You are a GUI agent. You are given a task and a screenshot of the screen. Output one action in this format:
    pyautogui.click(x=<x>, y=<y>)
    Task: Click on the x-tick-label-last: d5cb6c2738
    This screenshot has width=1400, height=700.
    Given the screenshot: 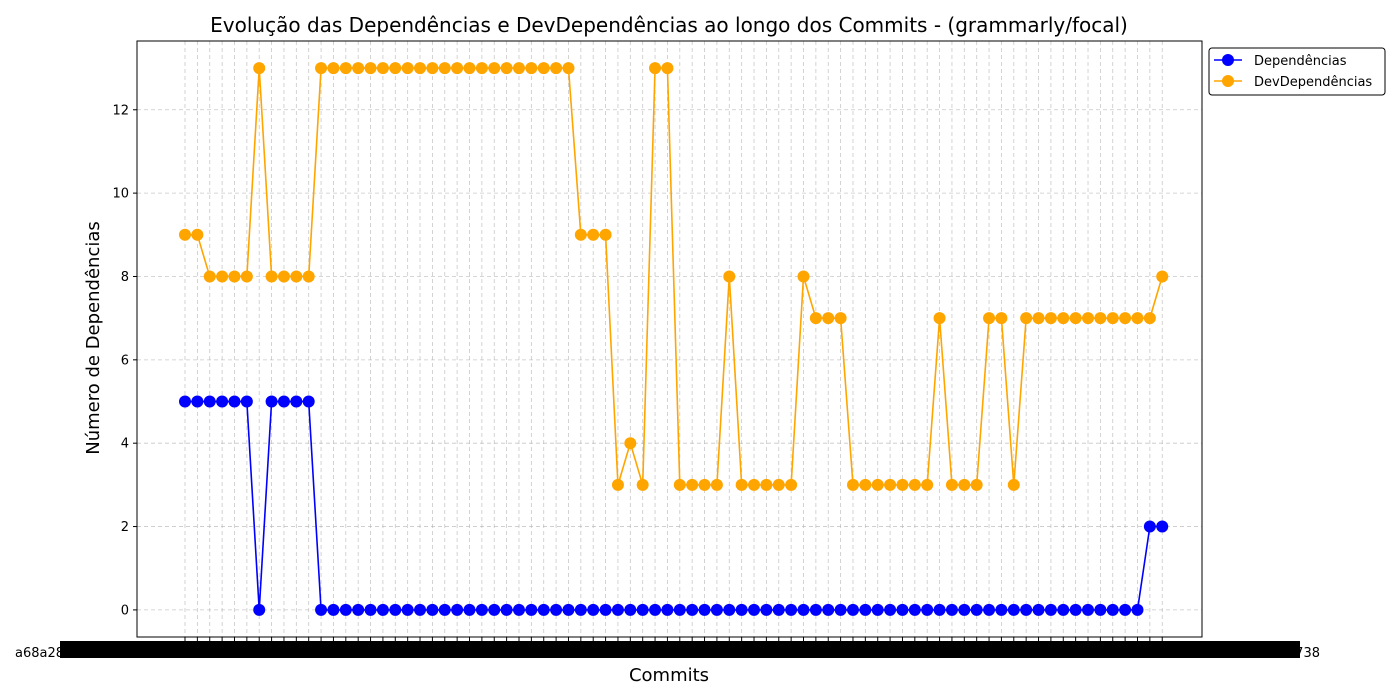 What is the action you would take?
    pyautogui.click(x=1280, y=653)
    